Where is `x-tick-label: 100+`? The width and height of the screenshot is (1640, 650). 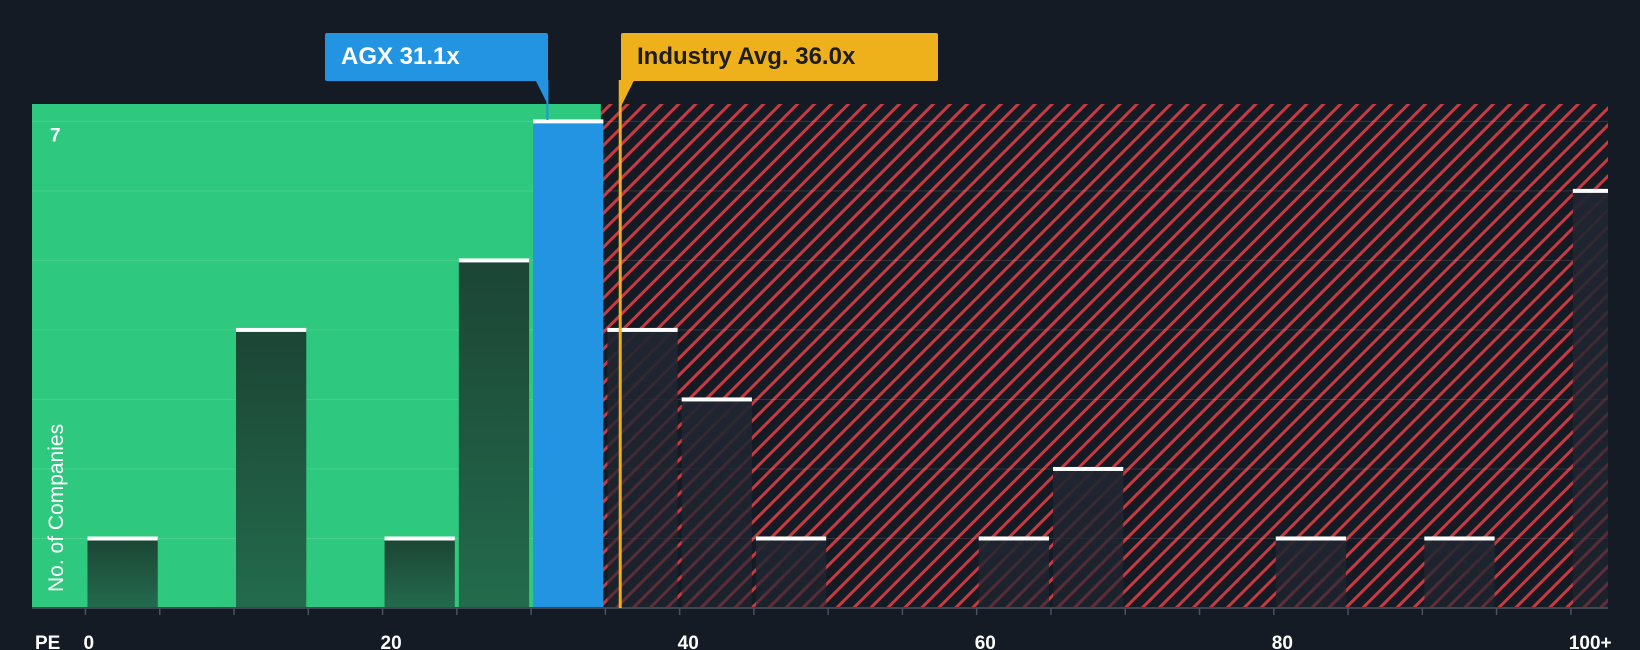 x-tick-label: 100+ is located at coordinates (1590, 641).